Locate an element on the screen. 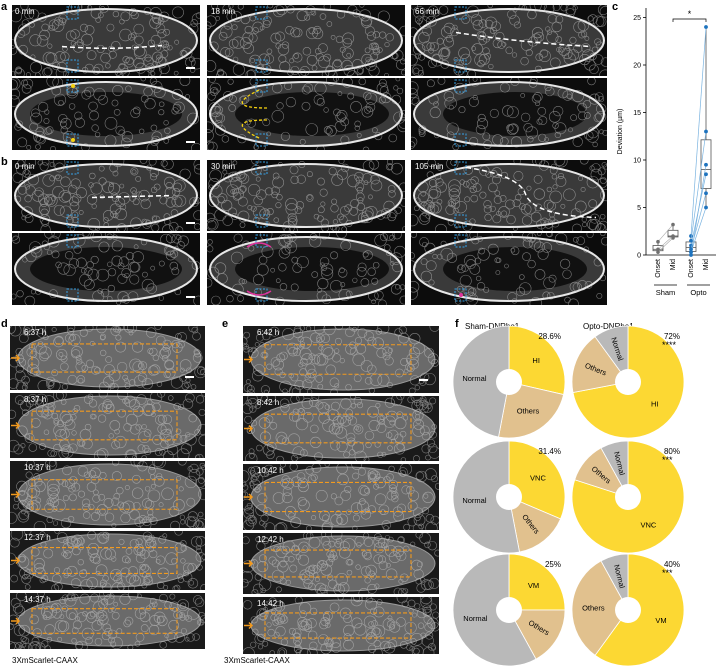 The image size is (722, 669). group-label: Opto is located at coordinates (698, 292).